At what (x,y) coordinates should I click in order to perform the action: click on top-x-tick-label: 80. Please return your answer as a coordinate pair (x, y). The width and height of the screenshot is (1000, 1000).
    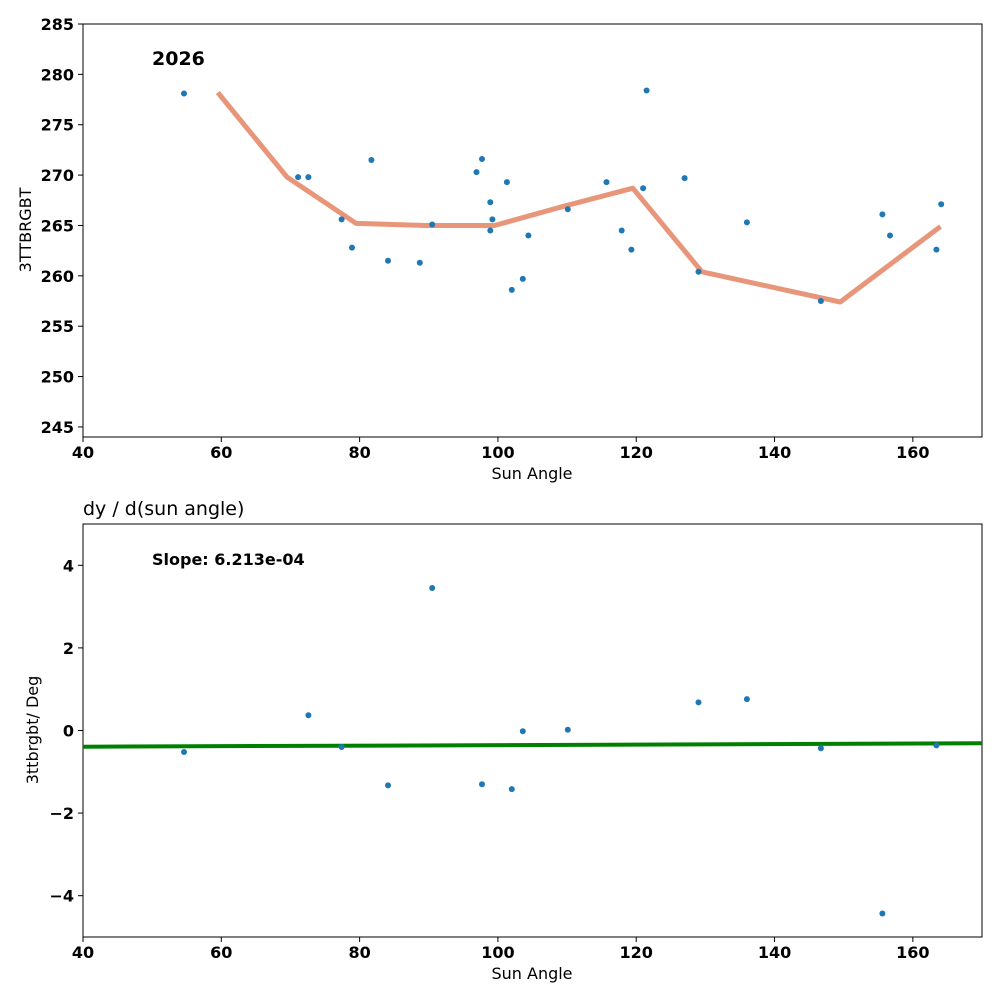
    Looking at the image, I should click on (359, 452).